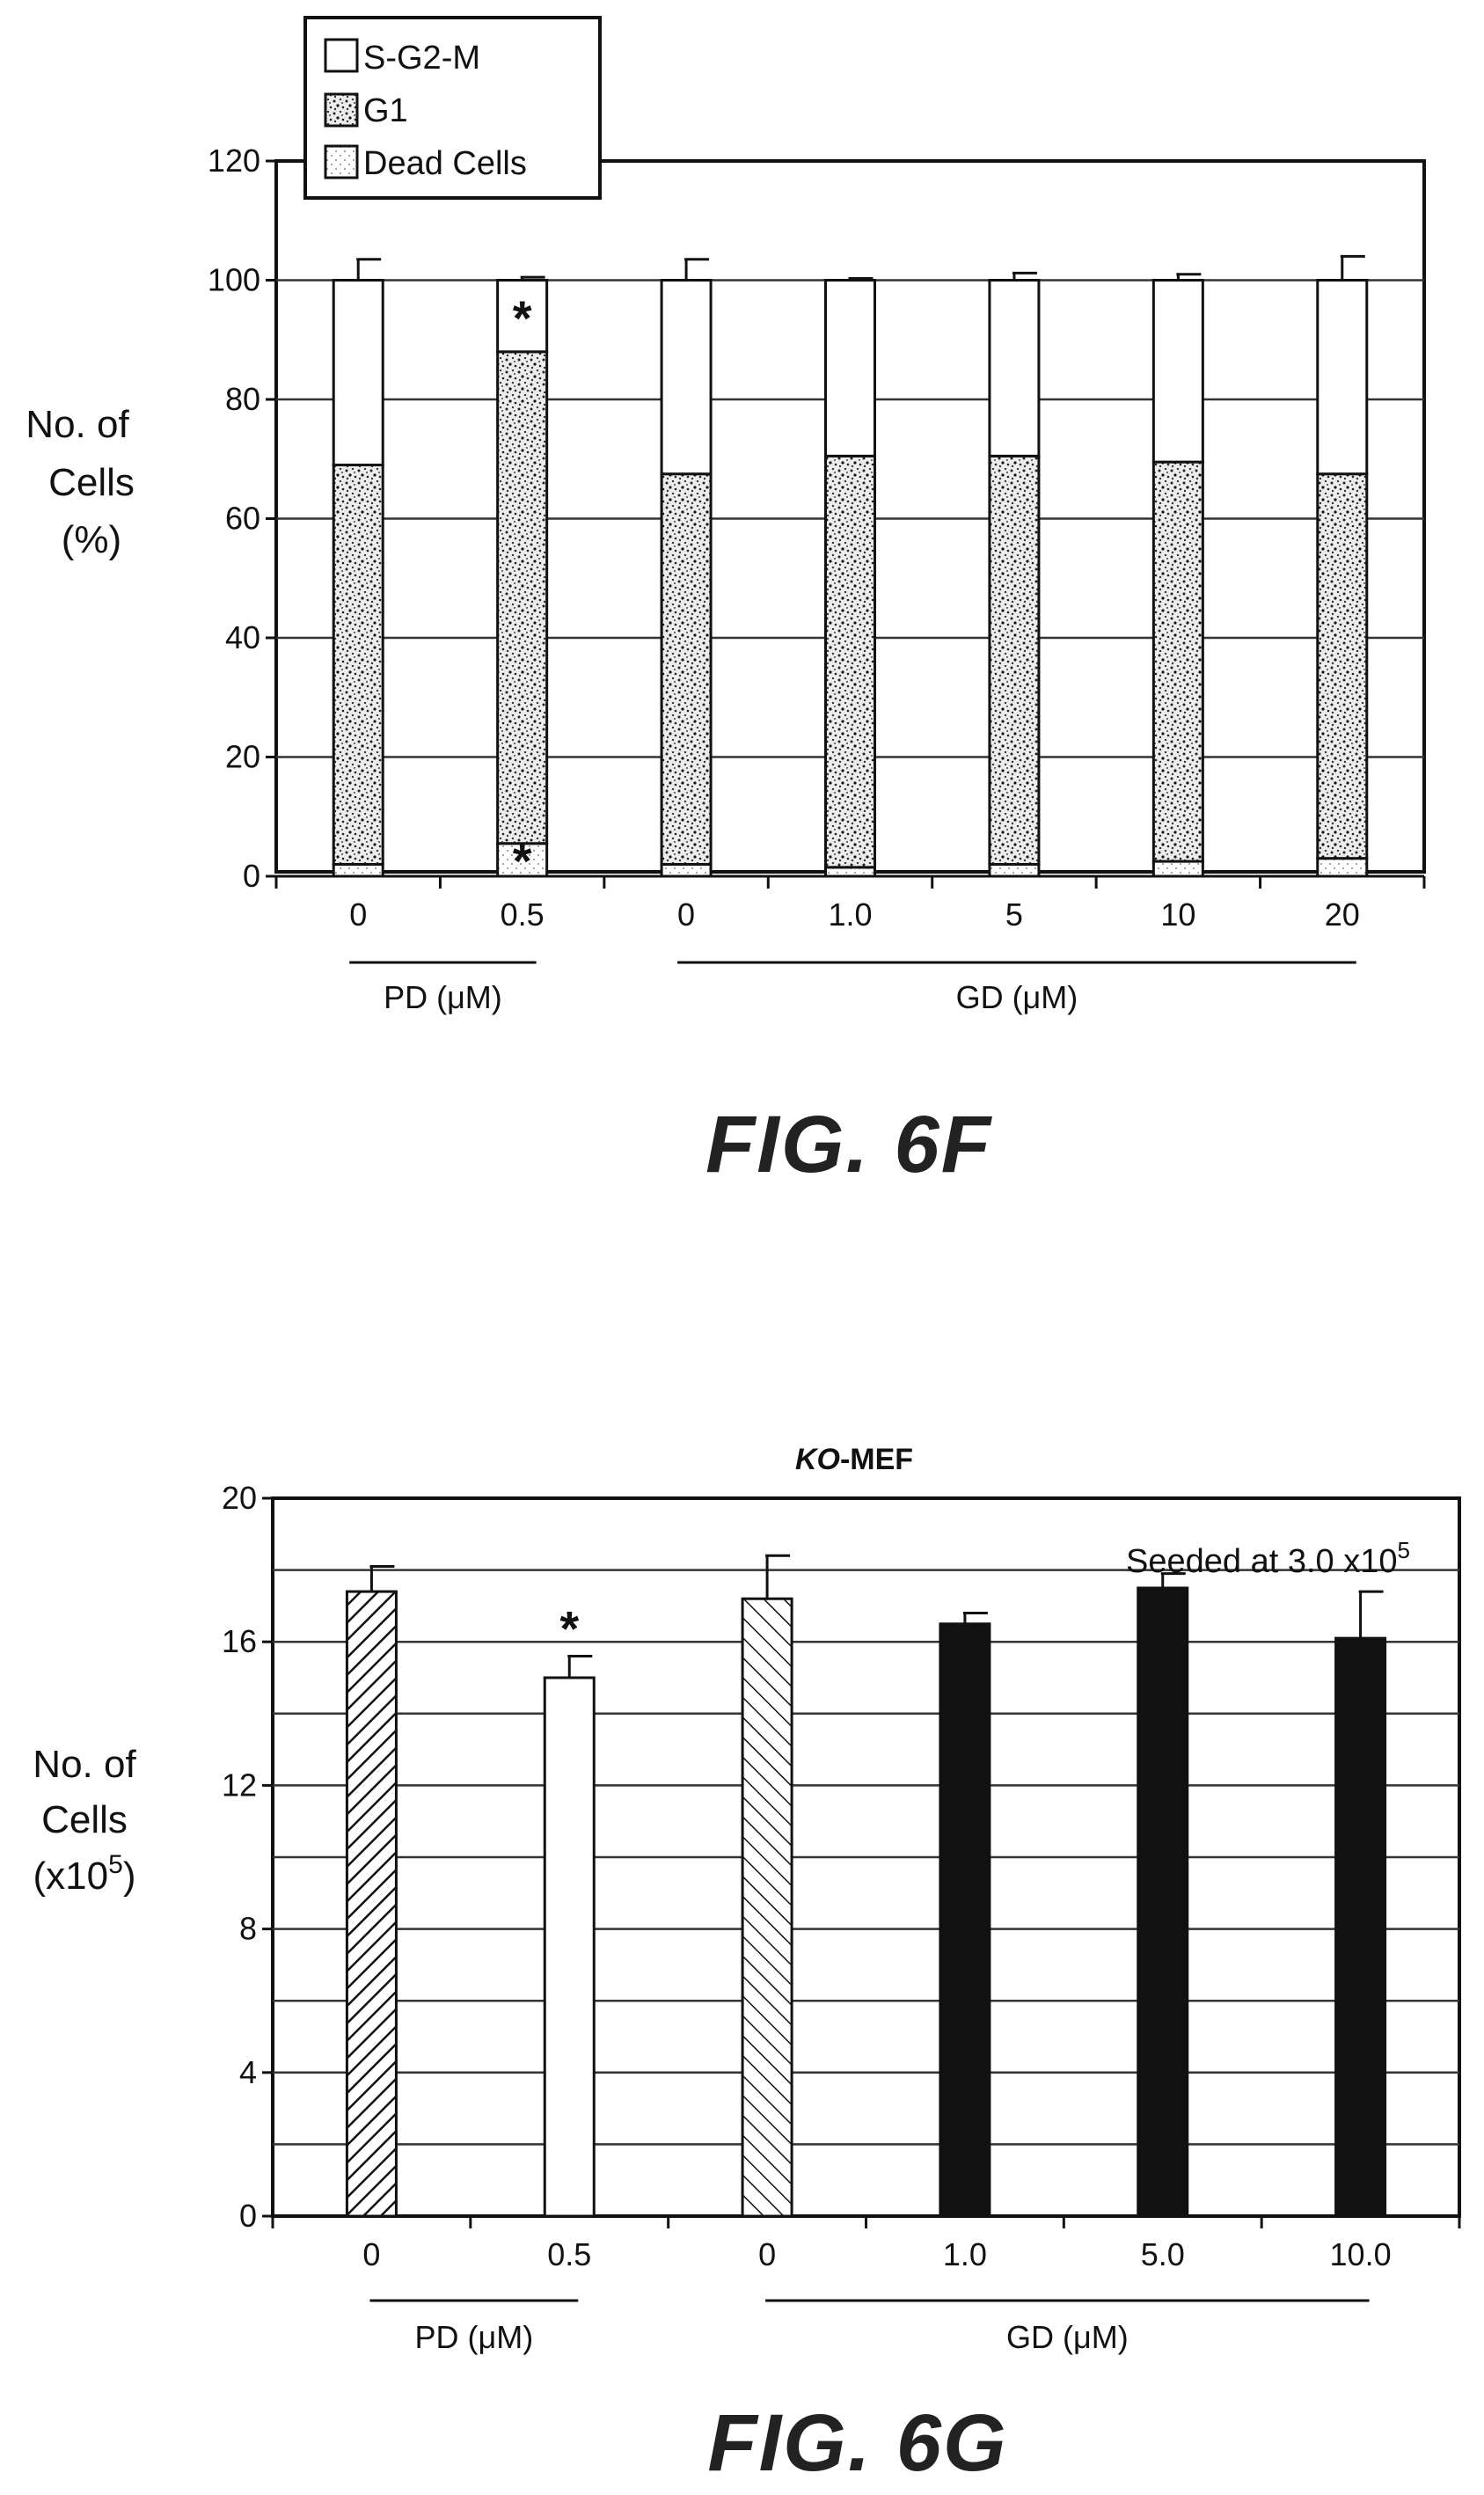  What do you see at coordinates (71, 1876) in the screenshot?
I see `y-axis-label-base: (x10` at bounding box center [71, 1876].